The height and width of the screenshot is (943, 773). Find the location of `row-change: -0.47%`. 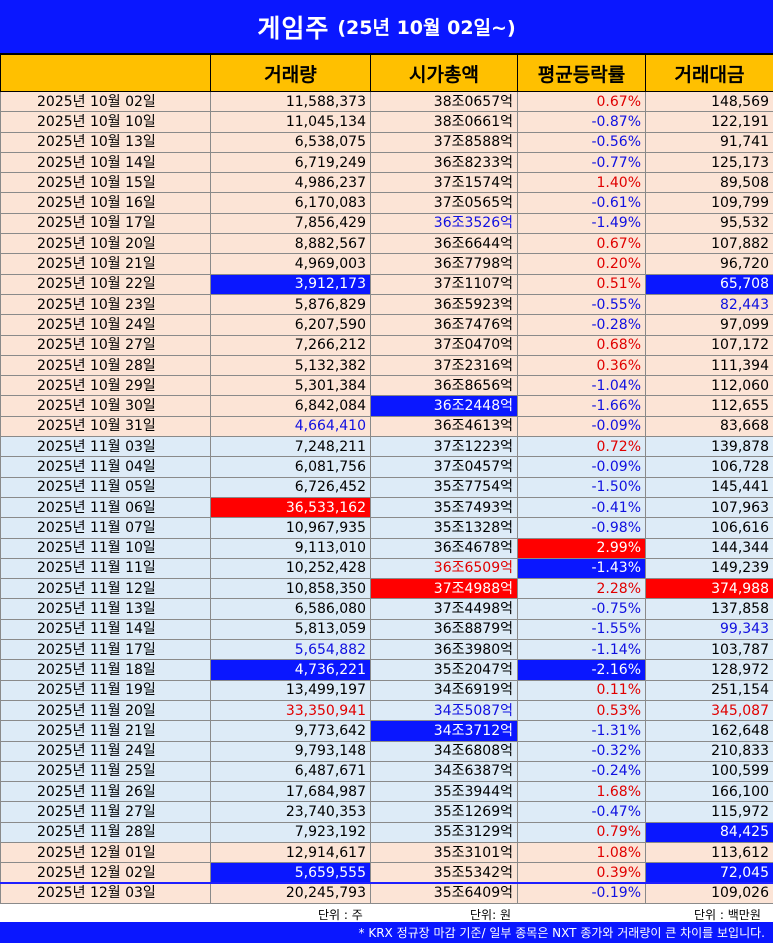

row-change: -0.47% is located at coordinates (581, 812).